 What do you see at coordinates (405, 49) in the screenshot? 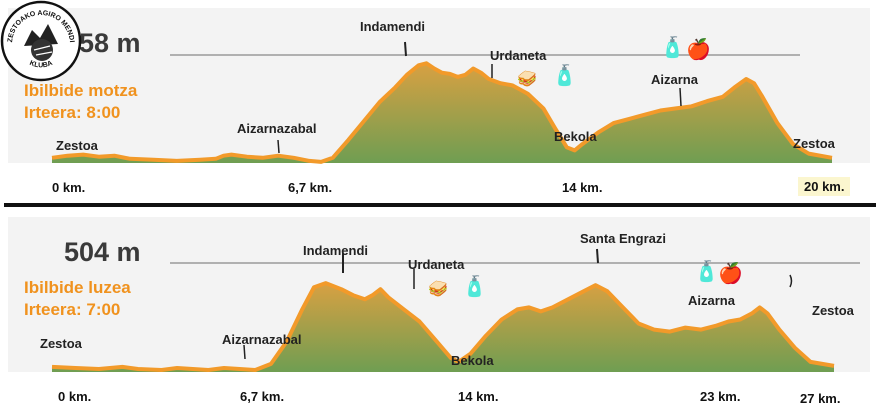
I see `marker-indamendi` at bounding box center [405, 49].